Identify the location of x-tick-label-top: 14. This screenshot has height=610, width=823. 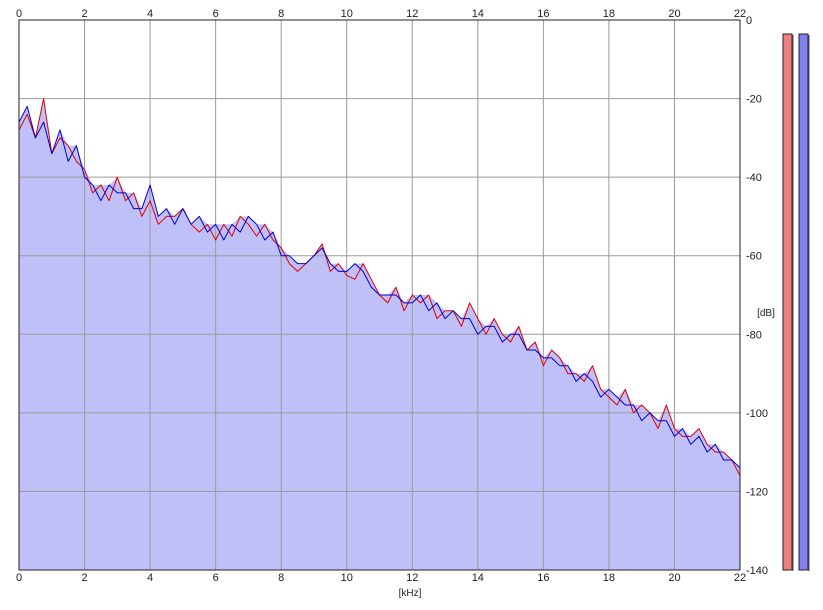
(478, 14).